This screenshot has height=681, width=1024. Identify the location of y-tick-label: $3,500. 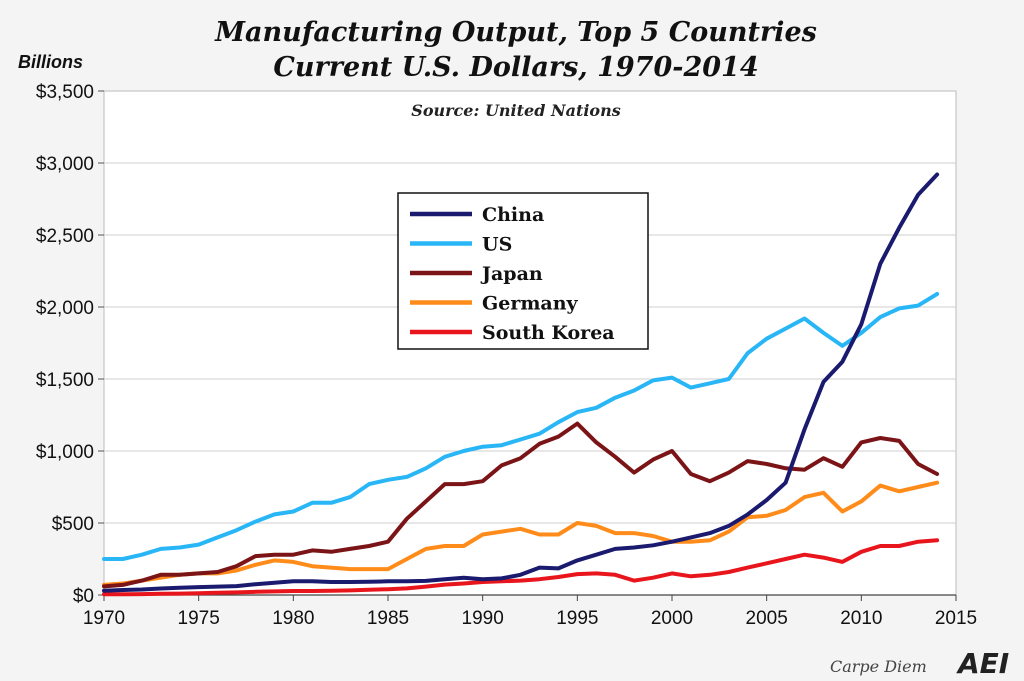
(65, 92).